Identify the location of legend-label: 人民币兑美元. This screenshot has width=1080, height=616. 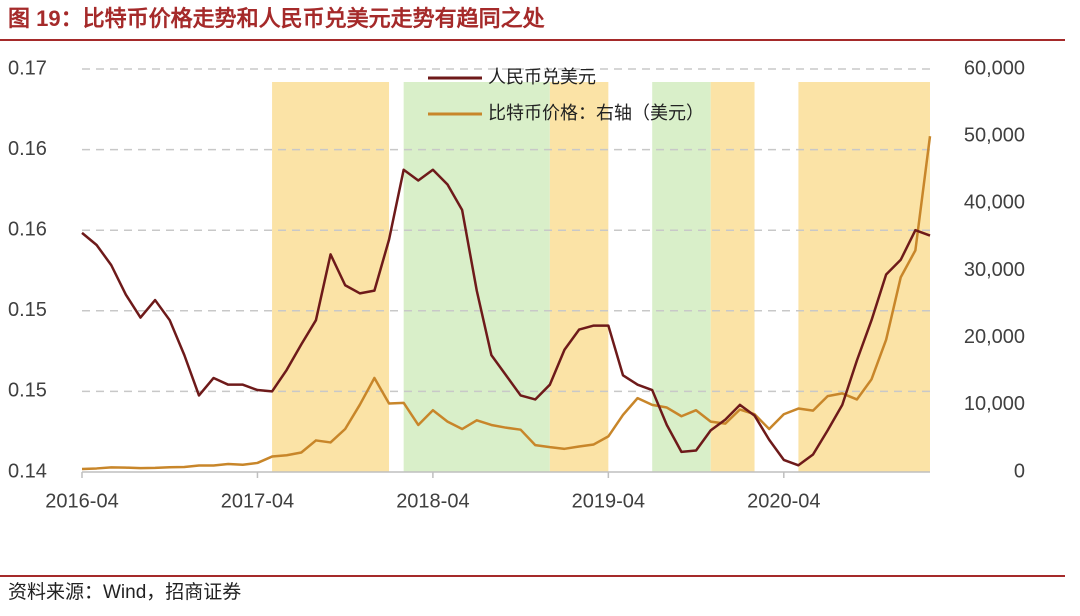
(542, 77).